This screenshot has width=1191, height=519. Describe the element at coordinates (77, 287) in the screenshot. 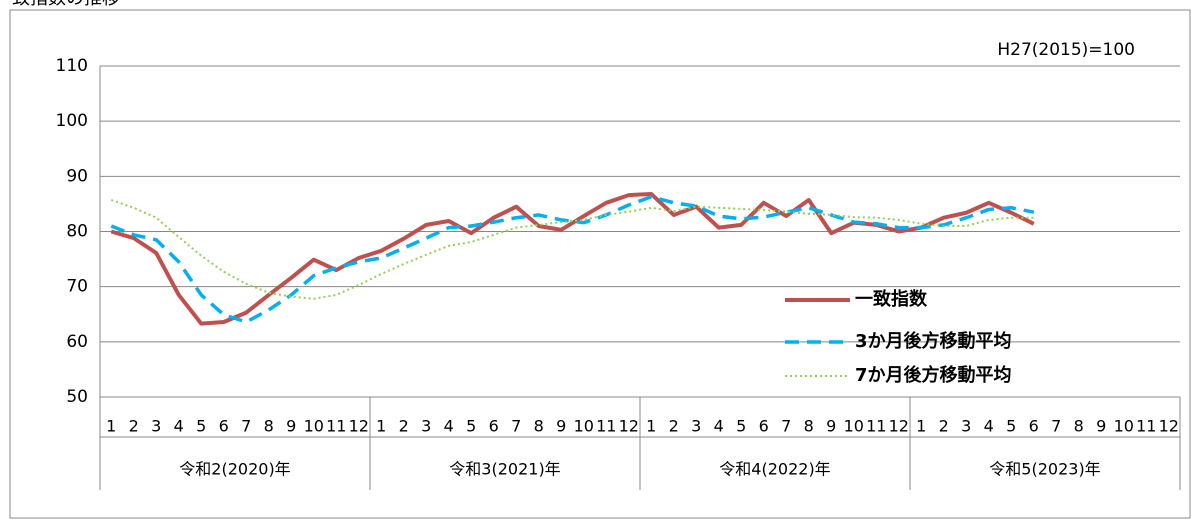

I see `y-tick-label: 70` at that location.